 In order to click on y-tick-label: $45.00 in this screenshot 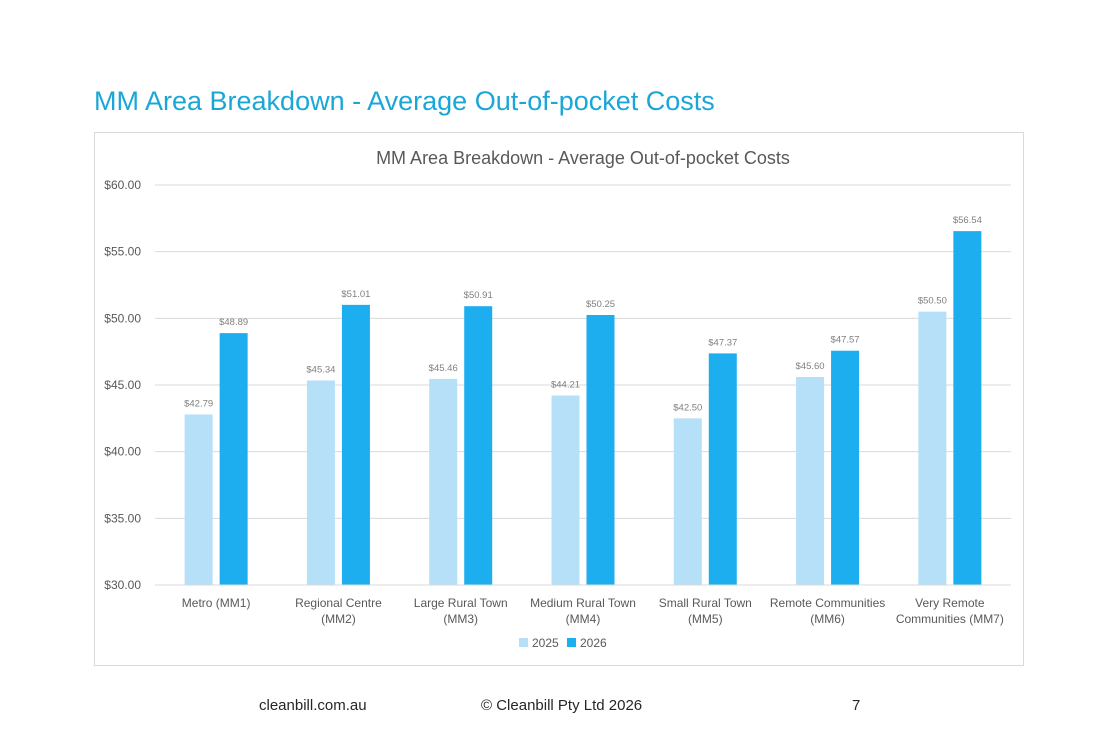, I will do `click(122, 385)`.